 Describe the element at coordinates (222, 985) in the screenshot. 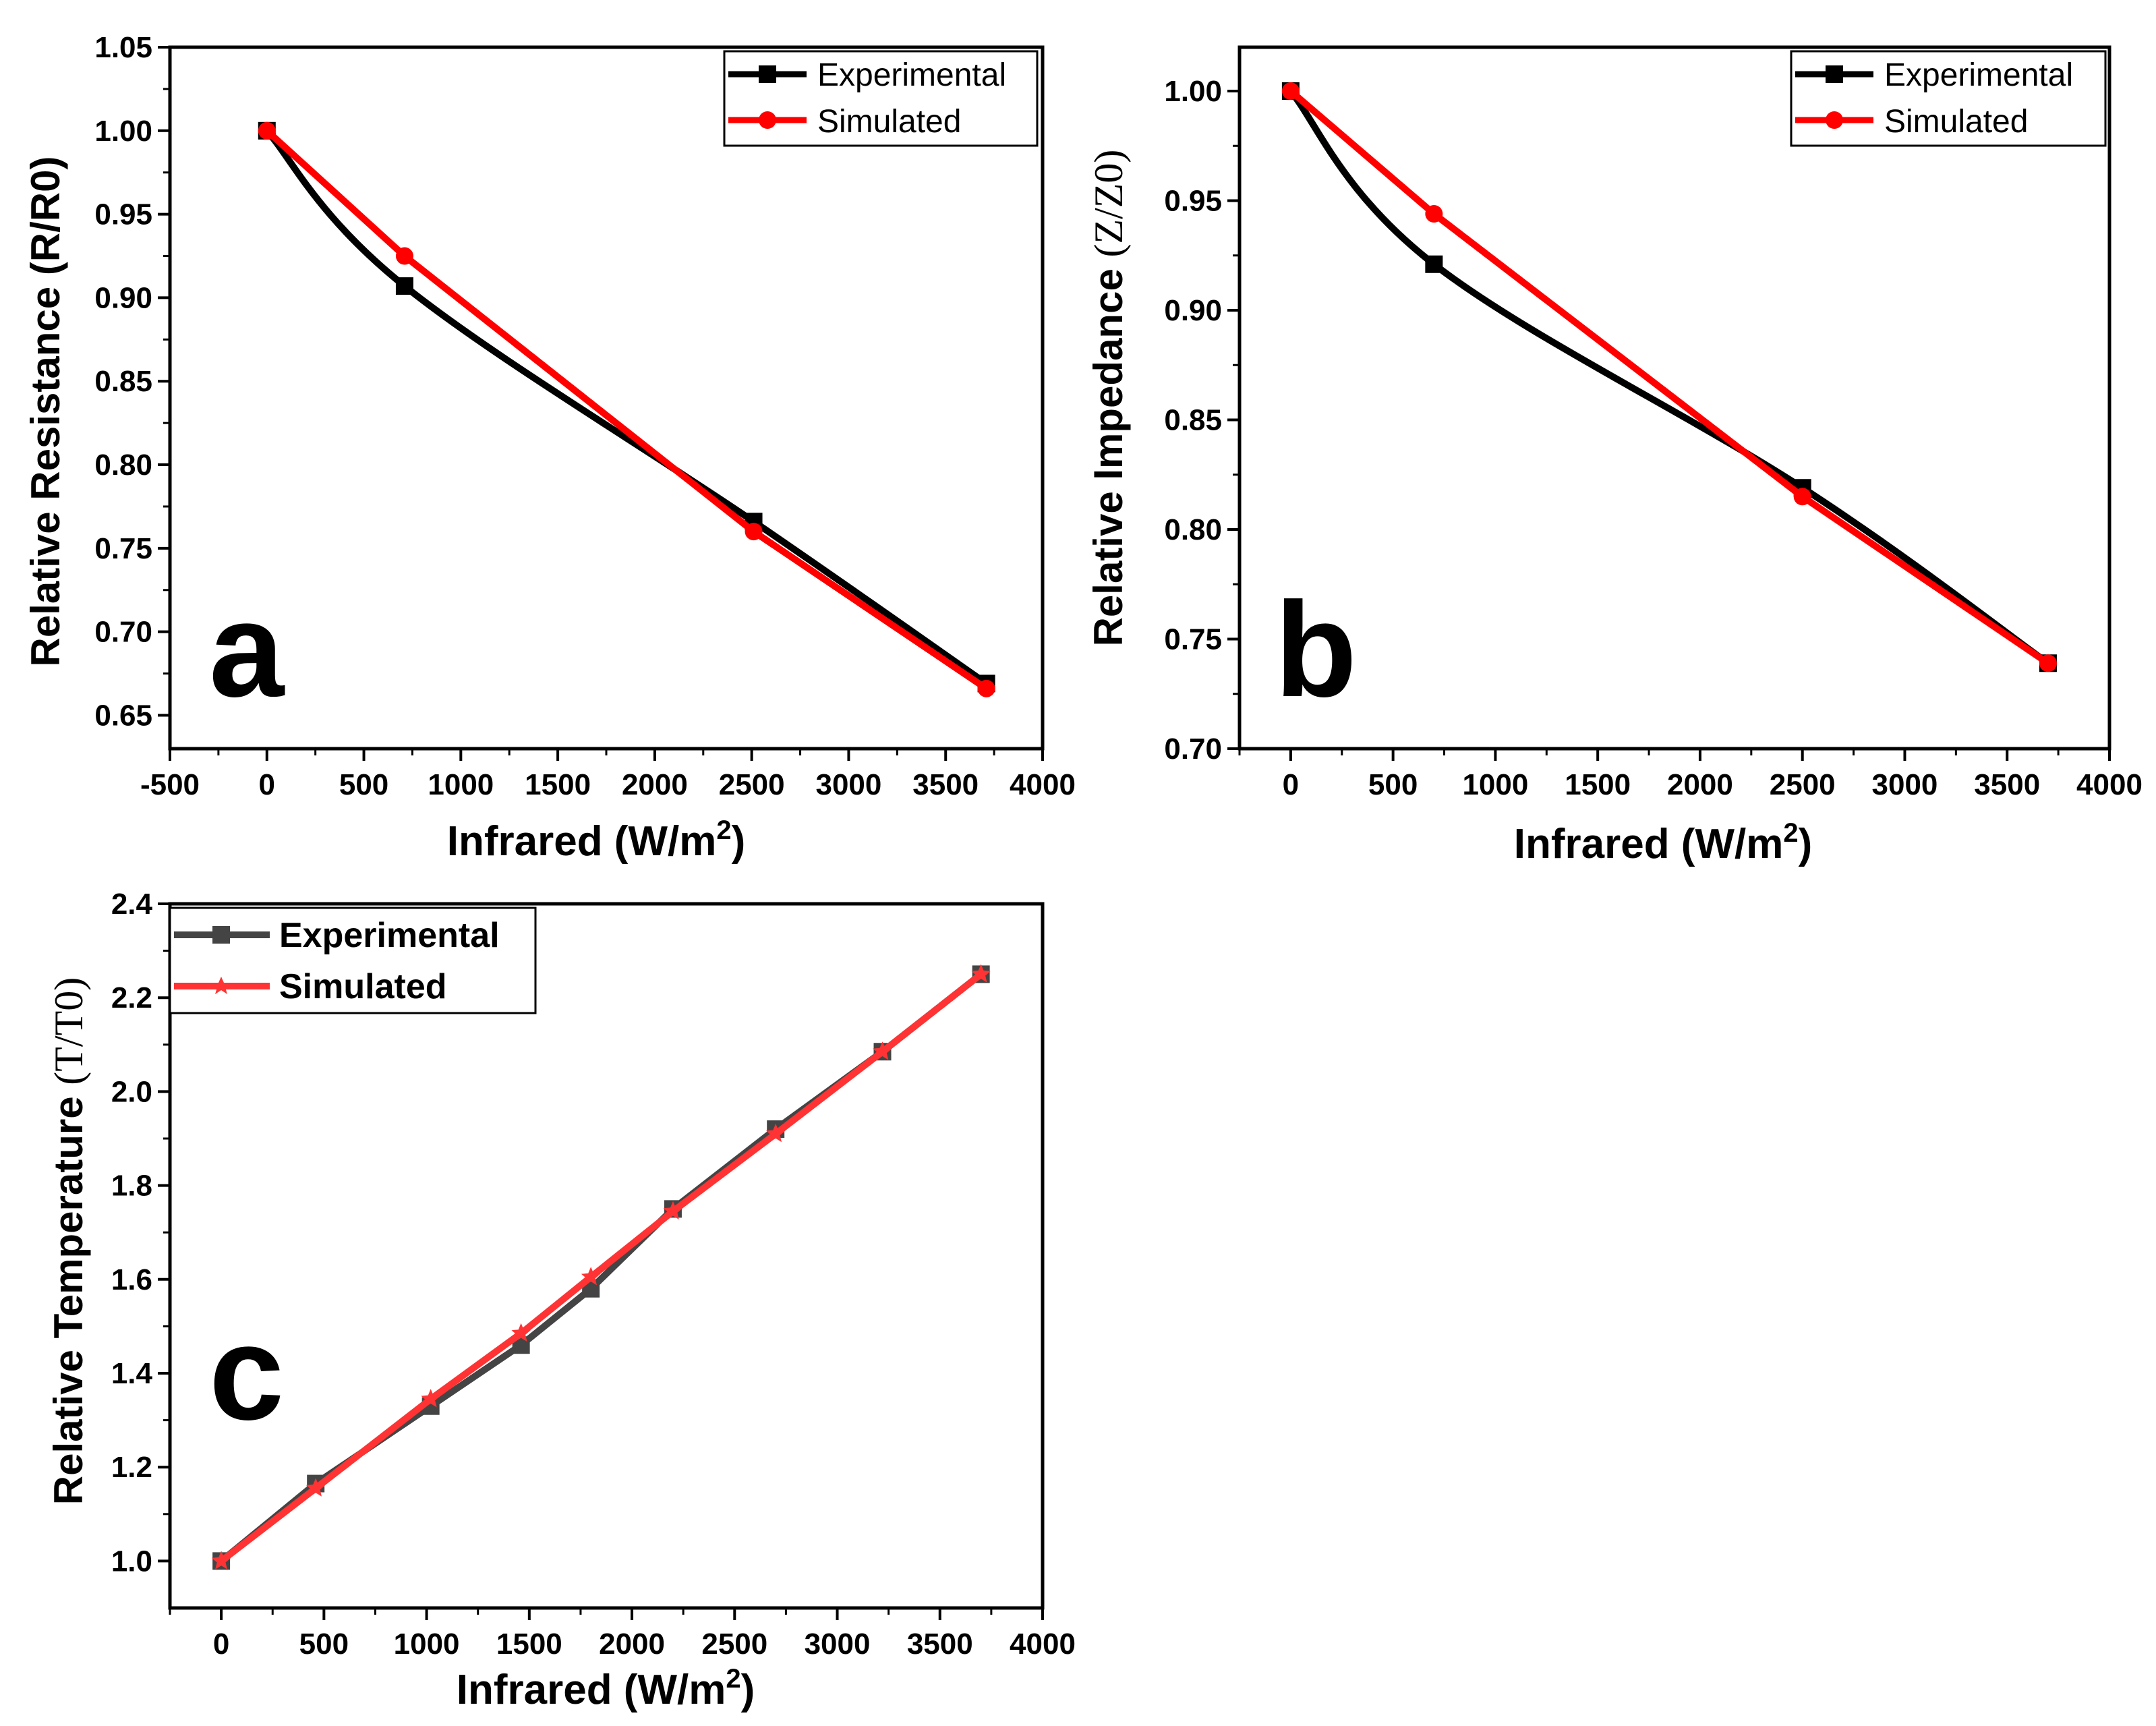

I see `legend-marker-star` at that location.